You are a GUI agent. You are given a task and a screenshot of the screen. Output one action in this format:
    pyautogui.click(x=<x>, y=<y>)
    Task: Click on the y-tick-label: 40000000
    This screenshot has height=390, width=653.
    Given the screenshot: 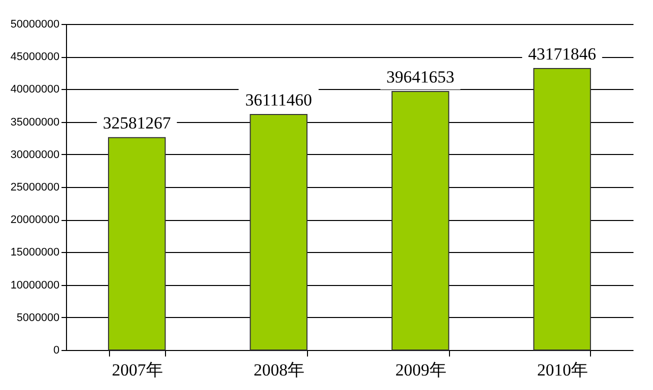 What is the action you would take?
    pyautogui.click(x=35, y=90)
    